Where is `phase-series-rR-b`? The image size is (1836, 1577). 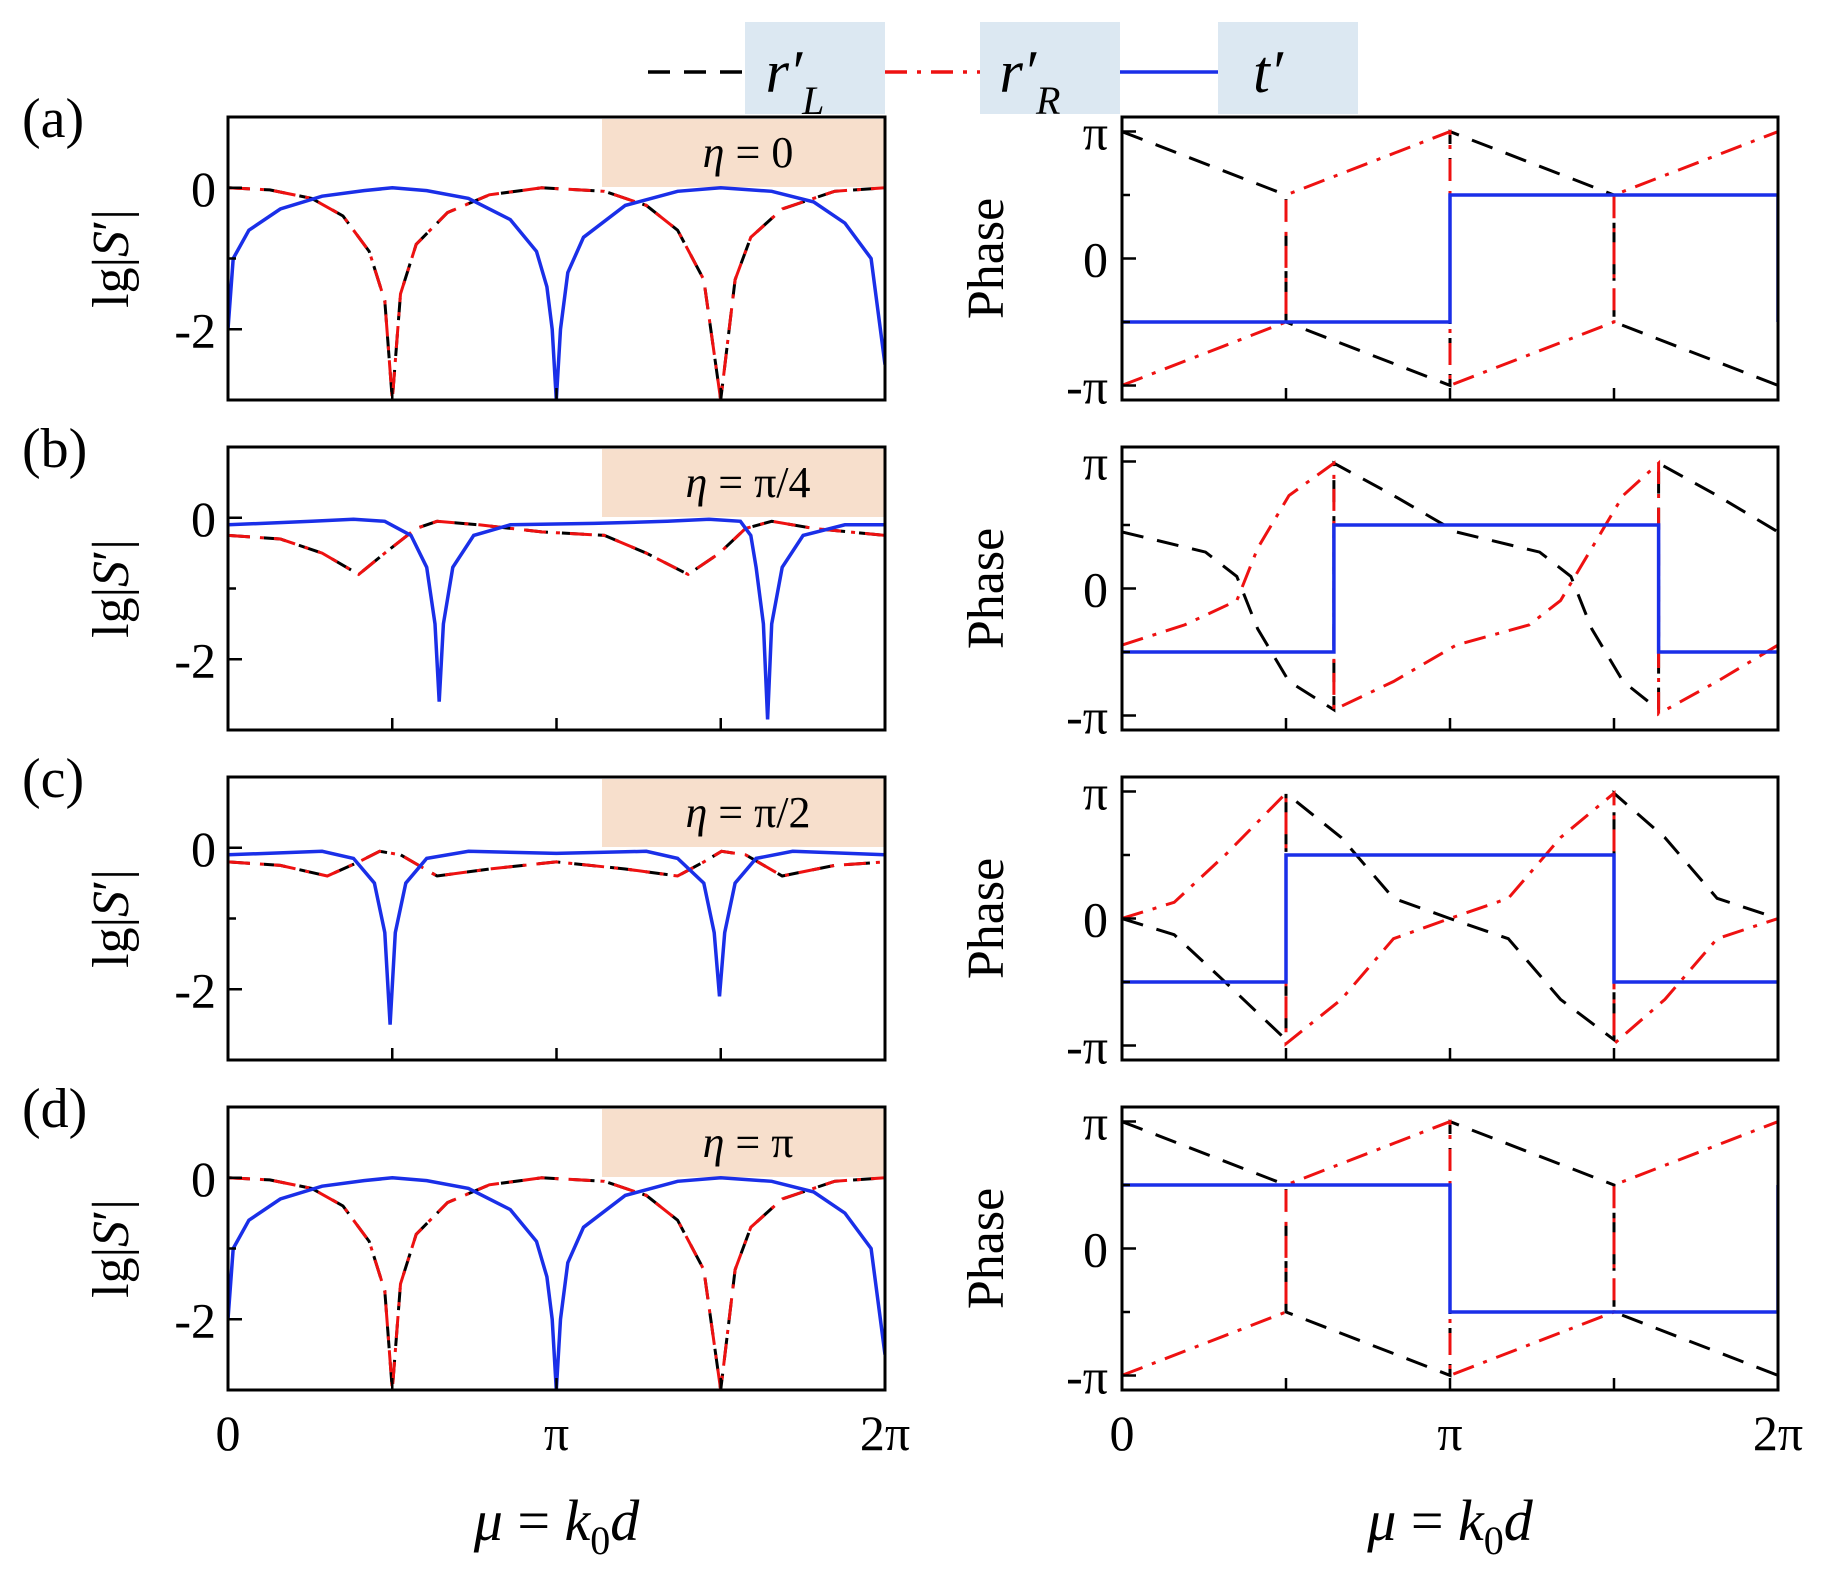
phase-series-rR-b is located at coordinates (1450, 588).